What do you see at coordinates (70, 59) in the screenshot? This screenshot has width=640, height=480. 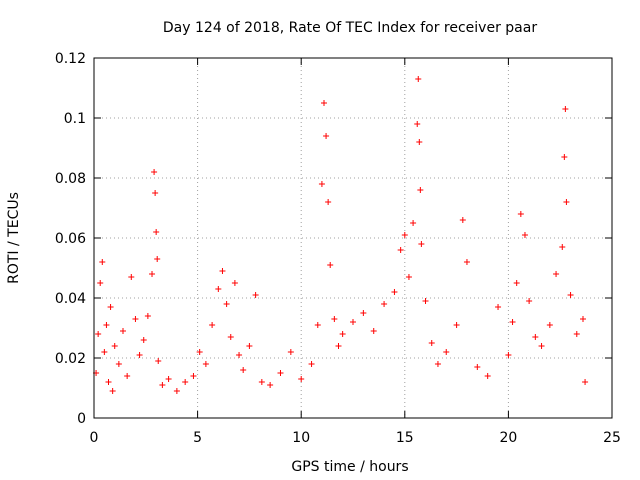 I see `y-tick-label: 0.12` at bounding box center [70, 59].